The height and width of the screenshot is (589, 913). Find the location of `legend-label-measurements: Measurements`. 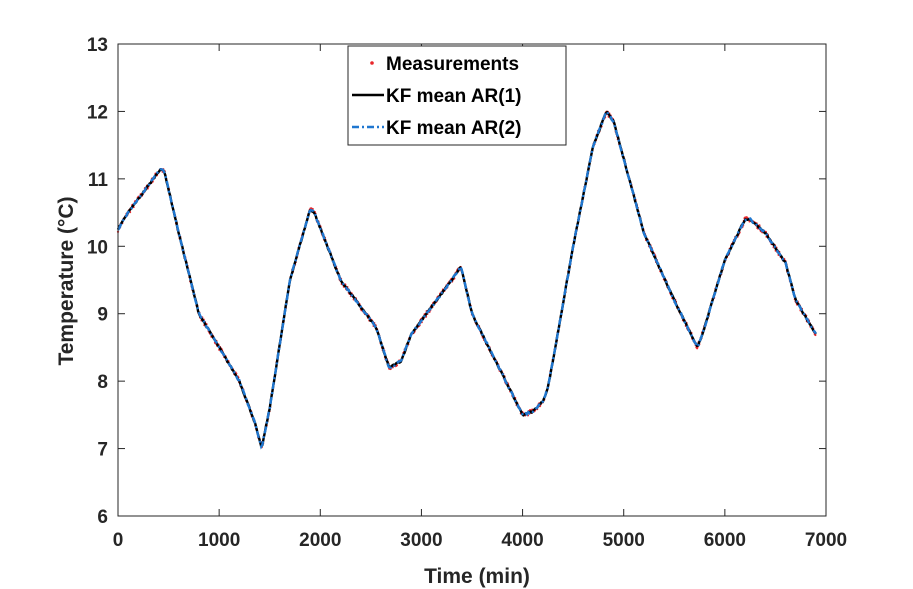

legend-label-measurements: Measurements is located at coordinates (452, 64).